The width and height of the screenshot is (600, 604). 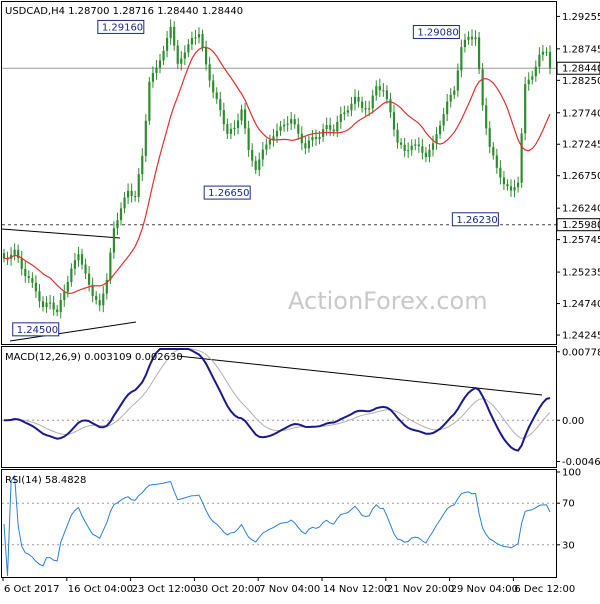 I want to click on time-tick-label: 23 Oct 12:00, so click(x=164, y=589).